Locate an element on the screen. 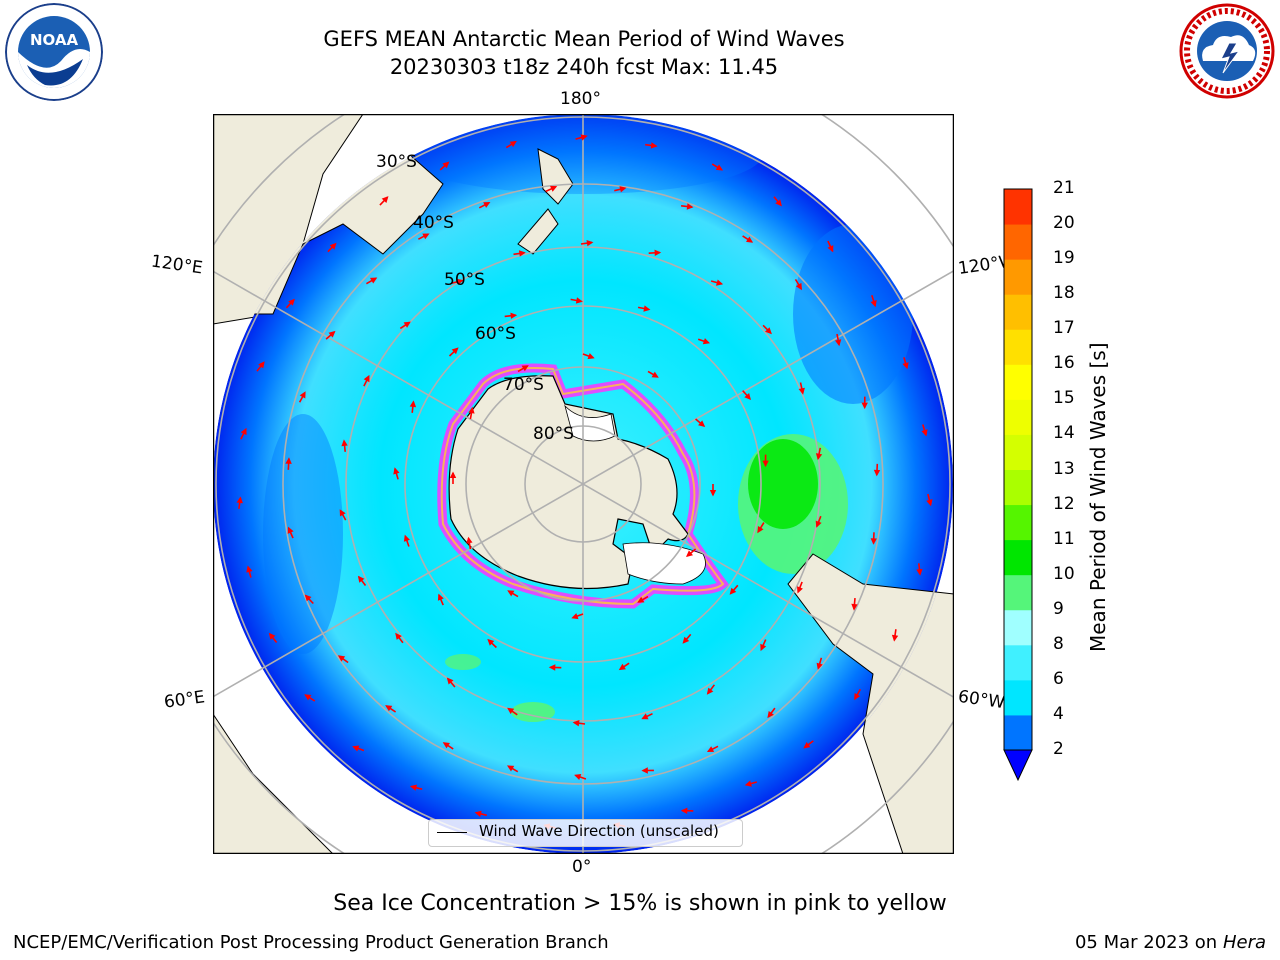 This screenshot has width=1280, height=960. latitude-label-30s: 30°S is located at coordinates (396, 162).